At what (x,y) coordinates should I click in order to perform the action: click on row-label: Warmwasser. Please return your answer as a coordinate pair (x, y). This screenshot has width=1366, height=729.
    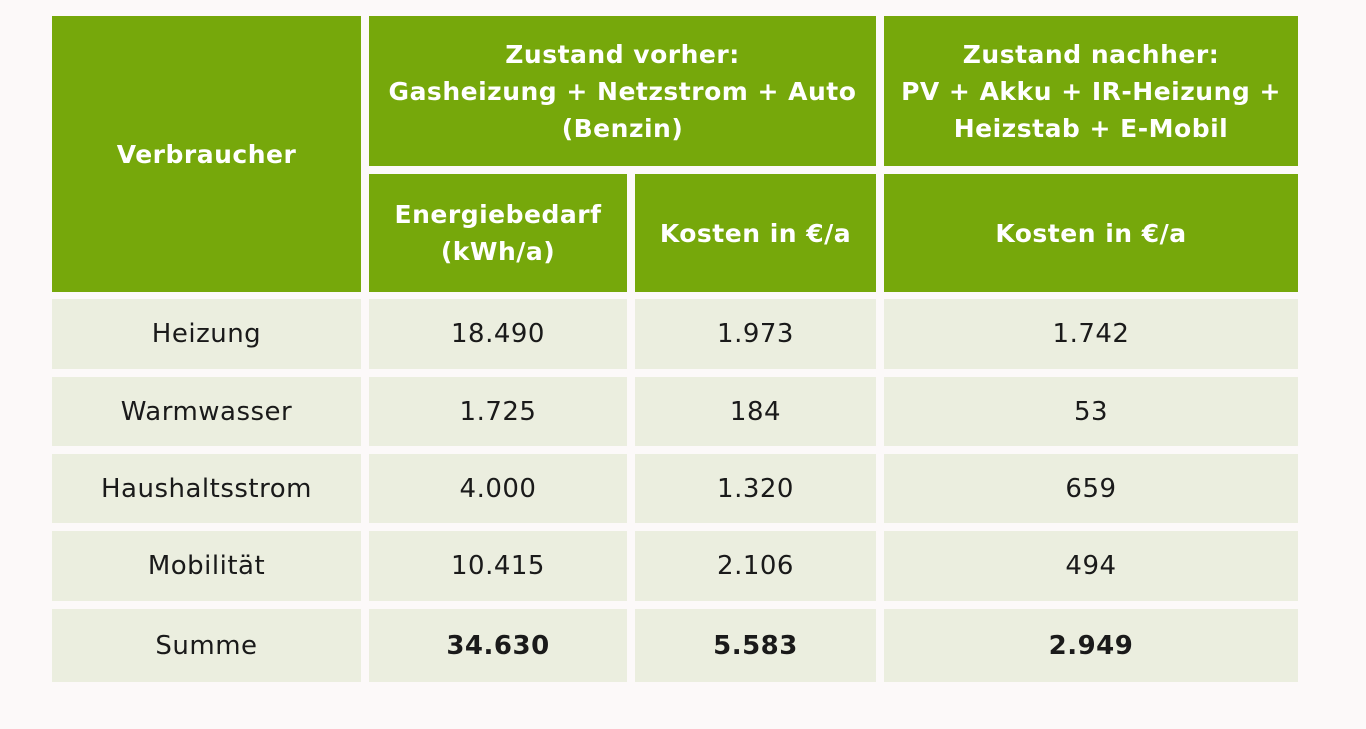
    Looking at the image, I should click on (206, 411).